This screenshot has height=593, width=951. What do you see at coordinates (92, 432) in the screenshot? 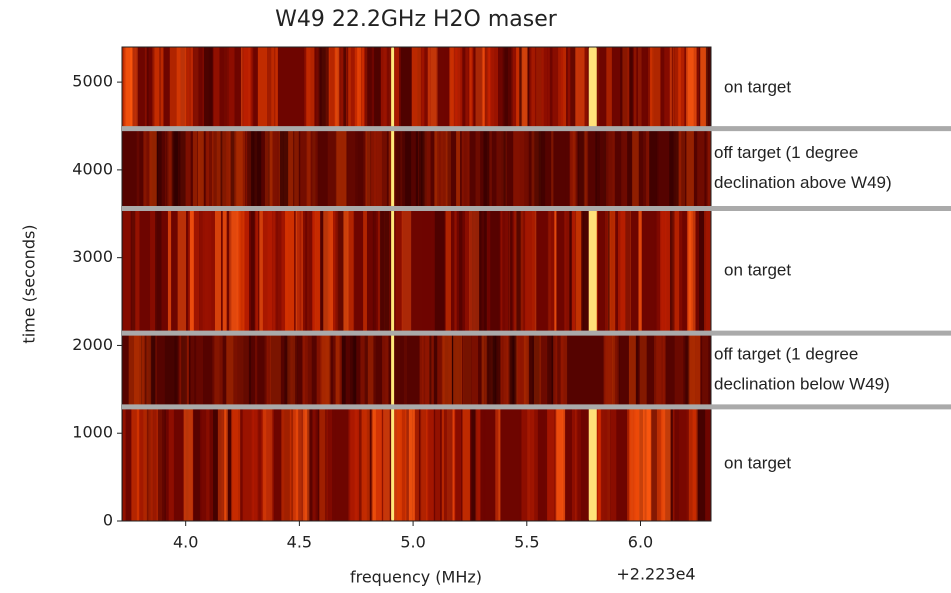
I see `y-tick-label: 1000` at bounding box center [92, 432].